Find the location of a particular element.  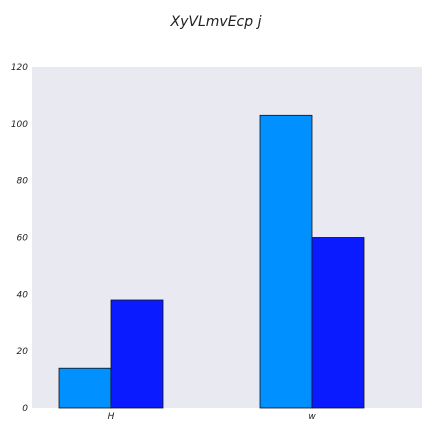

y-tick-label: 40 is located at coordinates (23, 295).